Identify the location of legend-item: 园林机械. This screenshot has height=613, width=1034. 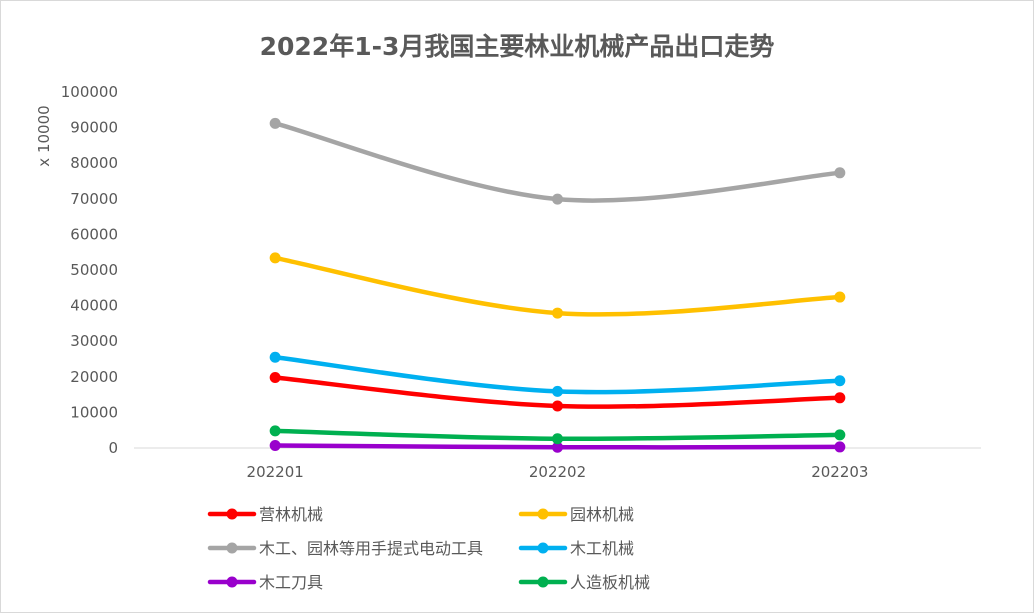
(576, 514).